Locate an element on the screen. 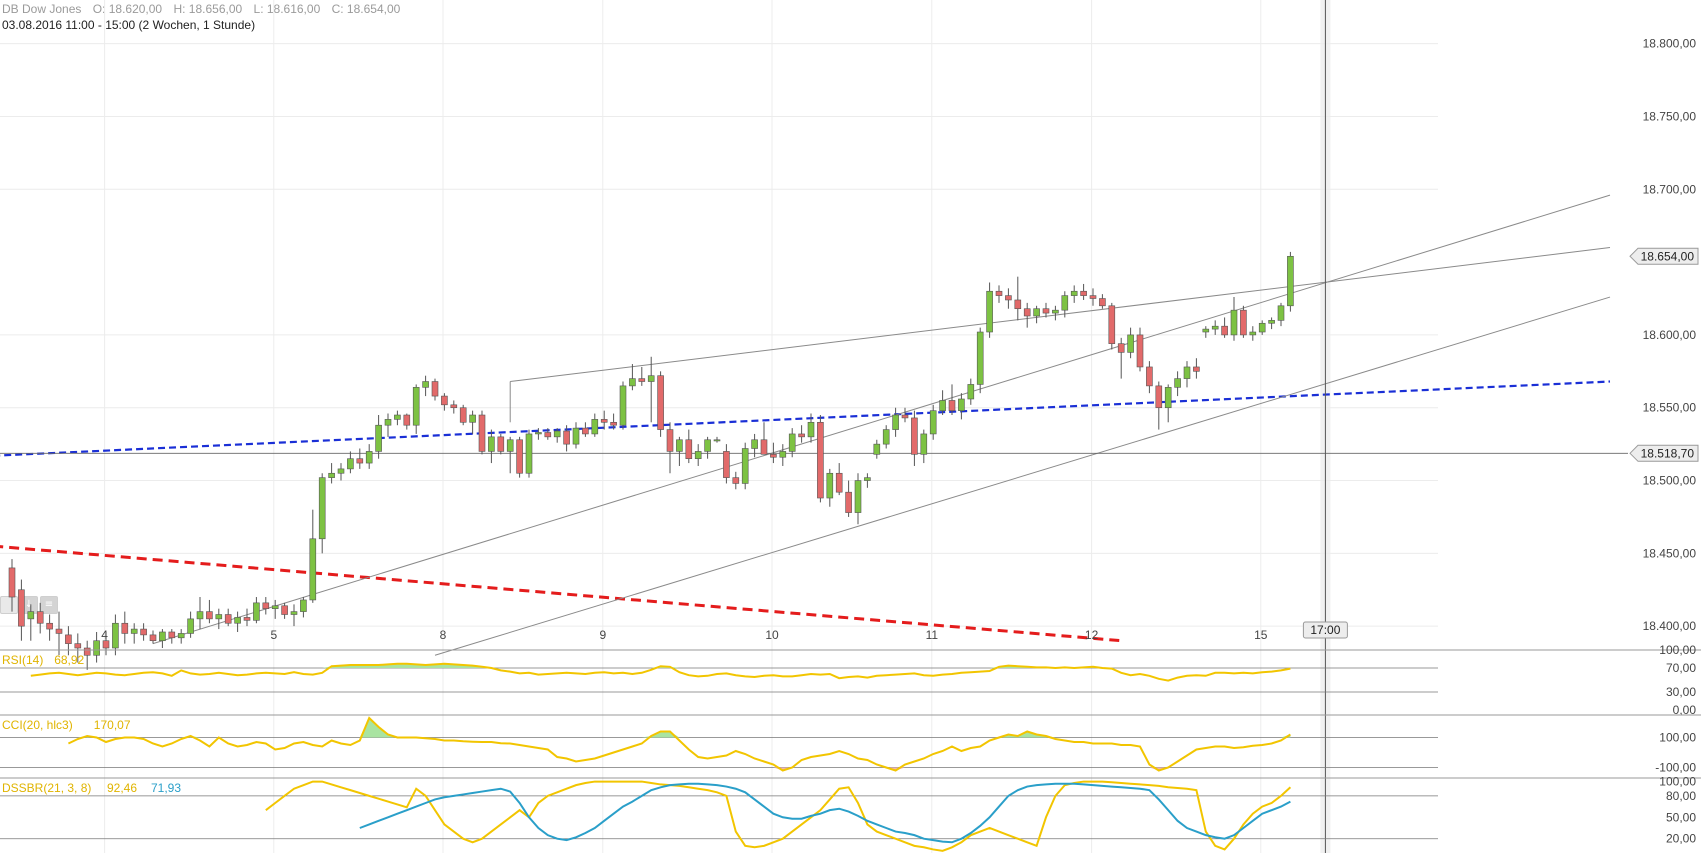 The image size is (1701, 853). price-tick-label: 18.800,00 is located at coordinates (1670, 44).